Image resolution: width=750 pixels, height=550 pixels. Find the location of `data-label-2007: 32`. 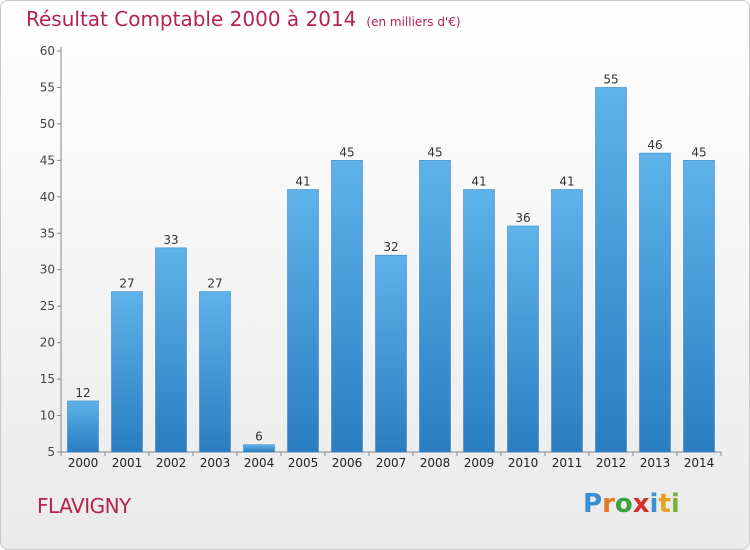

data-label-2007: 32 is located at coordinates (390, 247).